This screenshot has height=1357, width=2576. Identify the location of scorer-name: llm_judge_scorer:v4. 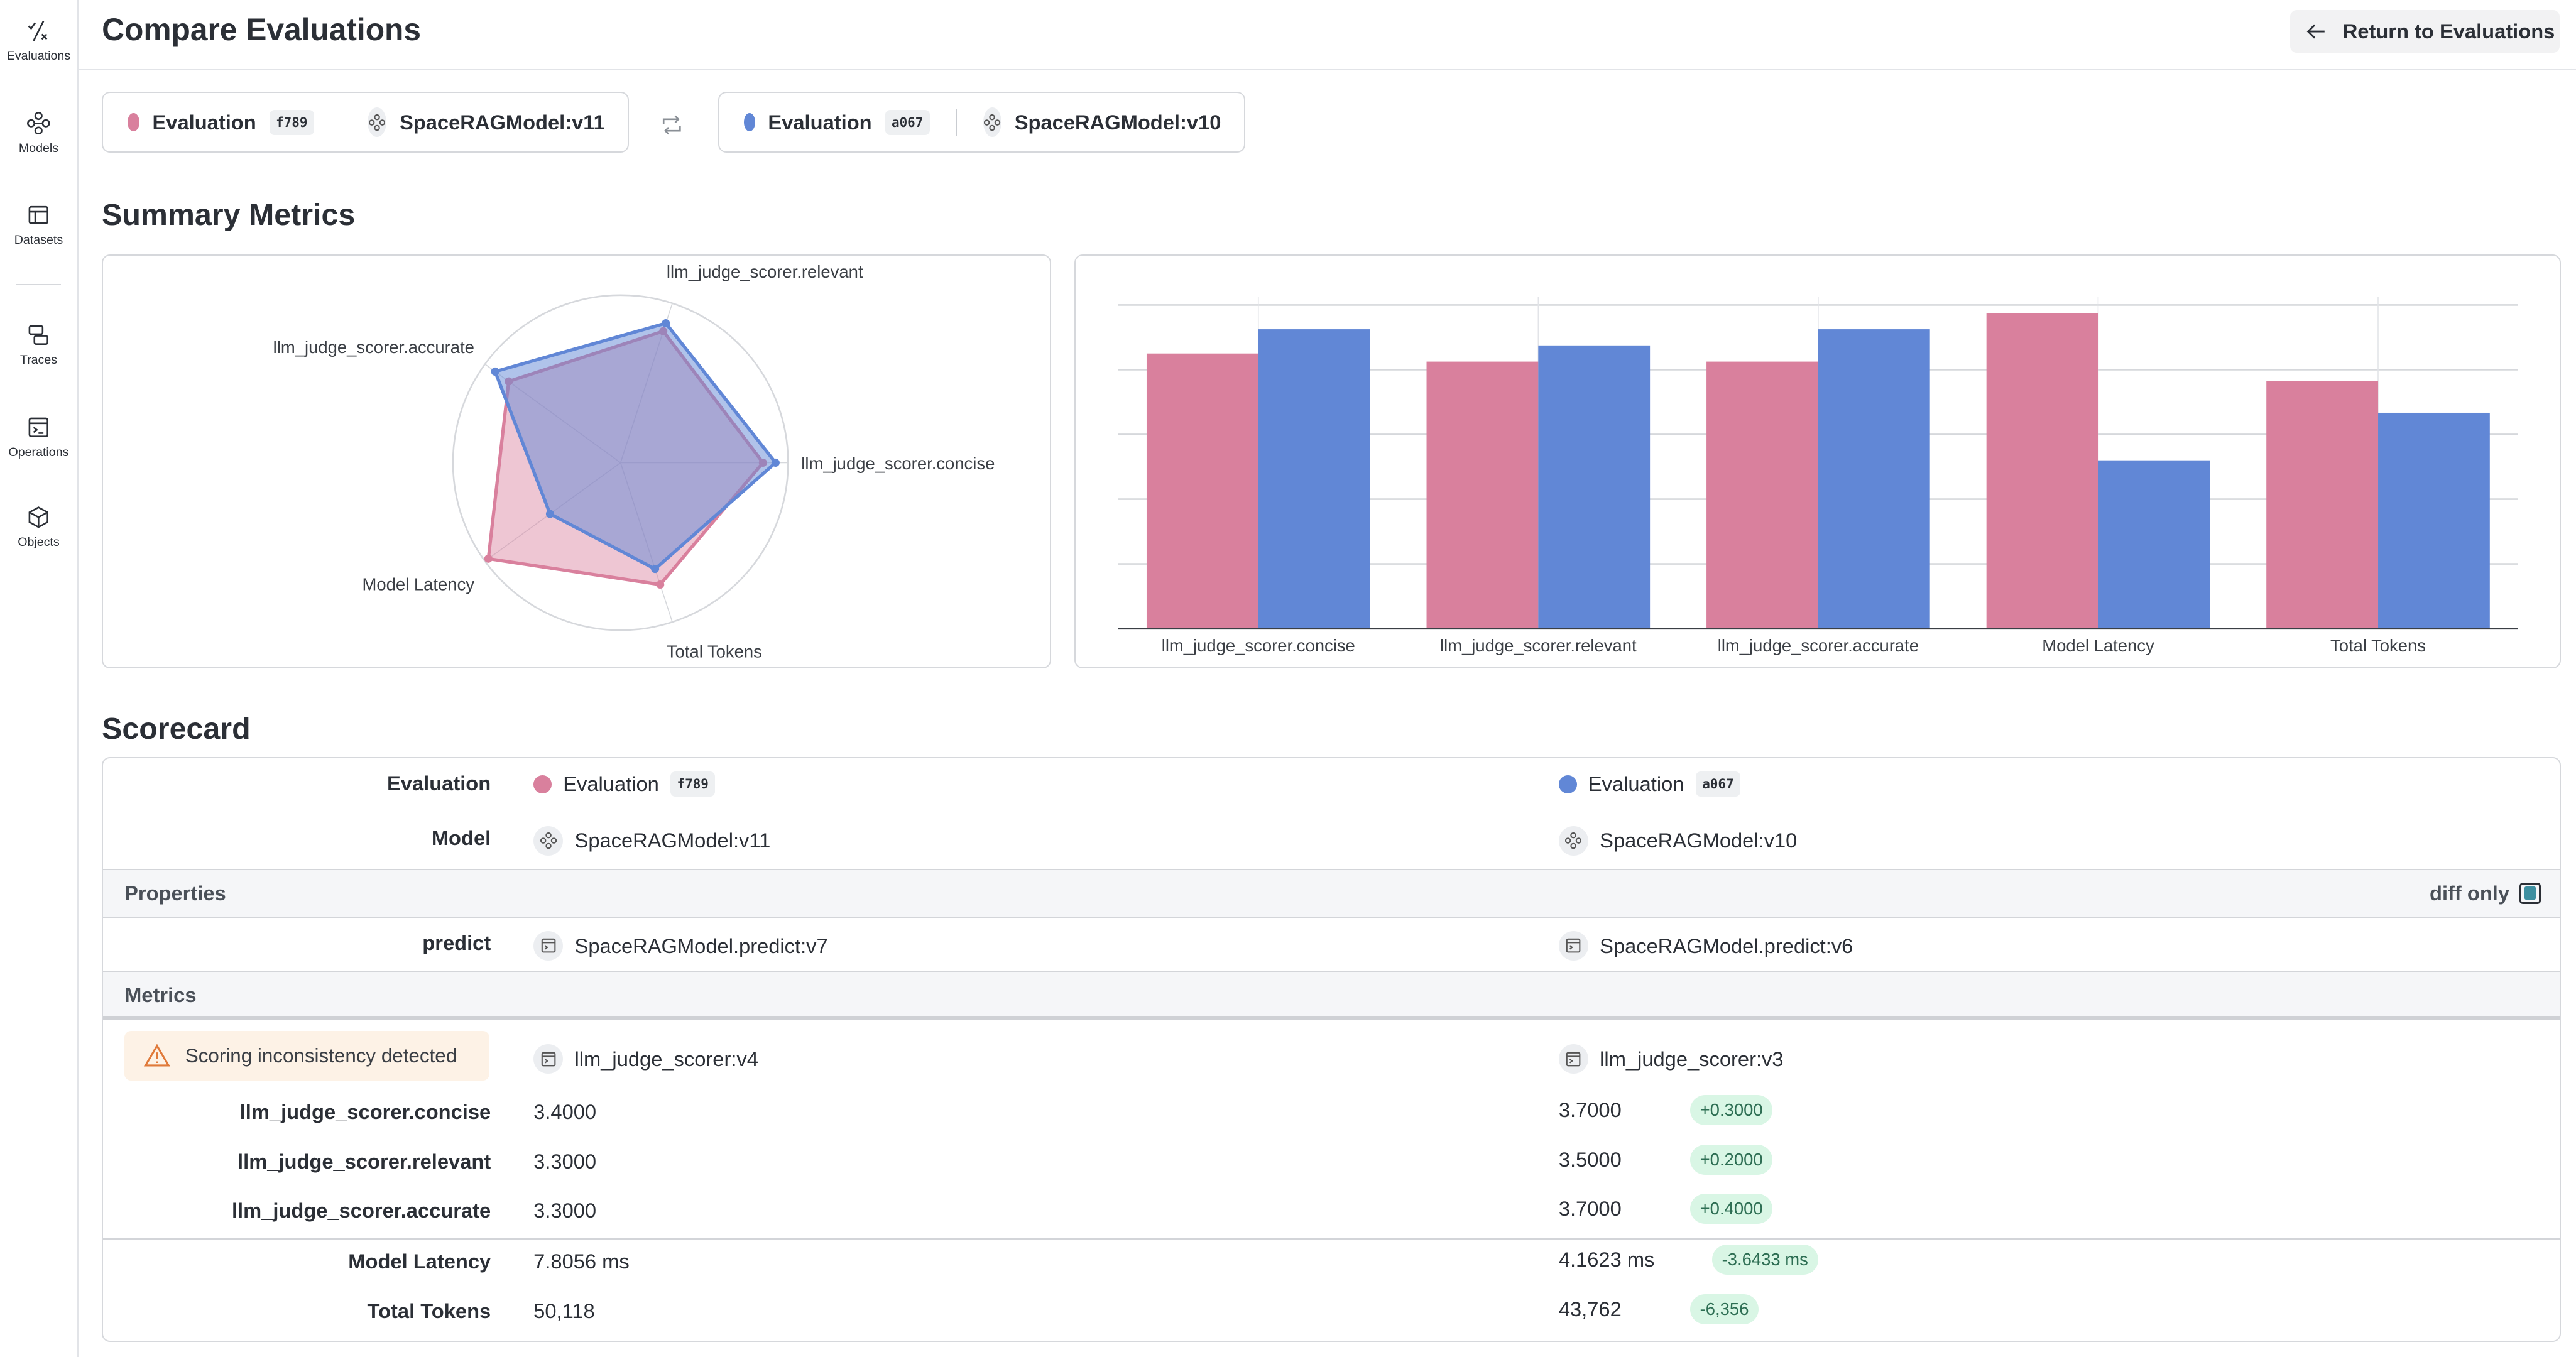
(666, 1059).